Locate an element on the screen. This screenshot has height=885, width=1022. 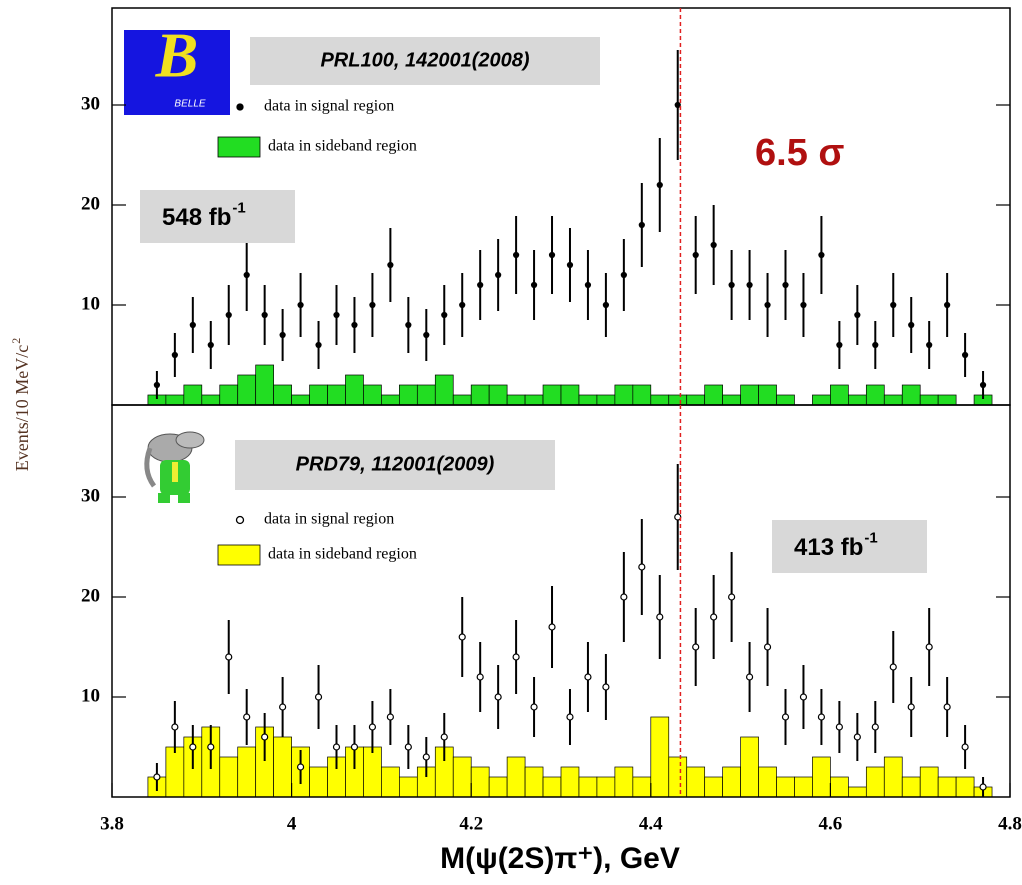
x-tick-label: 4 is located at coordinates (292, 823).